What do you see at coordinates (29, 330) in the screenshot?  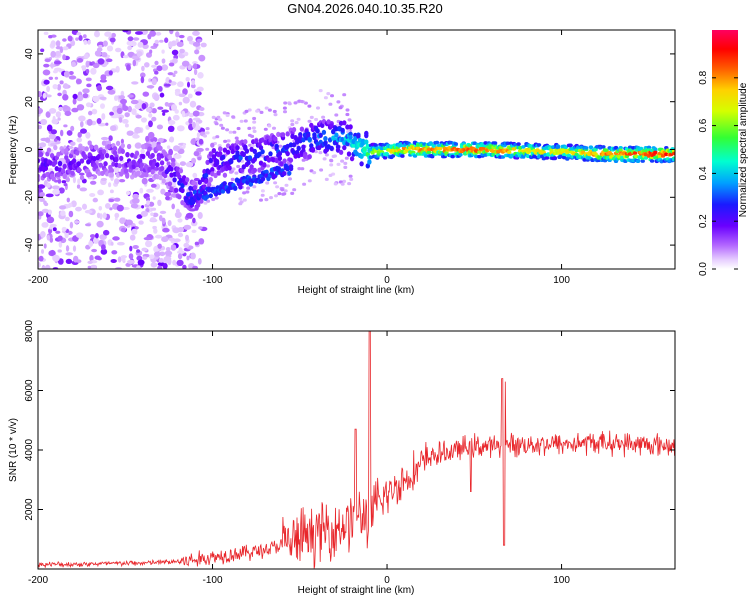 I see `y-tick-label: 8000` at bounding box center [29, 330].